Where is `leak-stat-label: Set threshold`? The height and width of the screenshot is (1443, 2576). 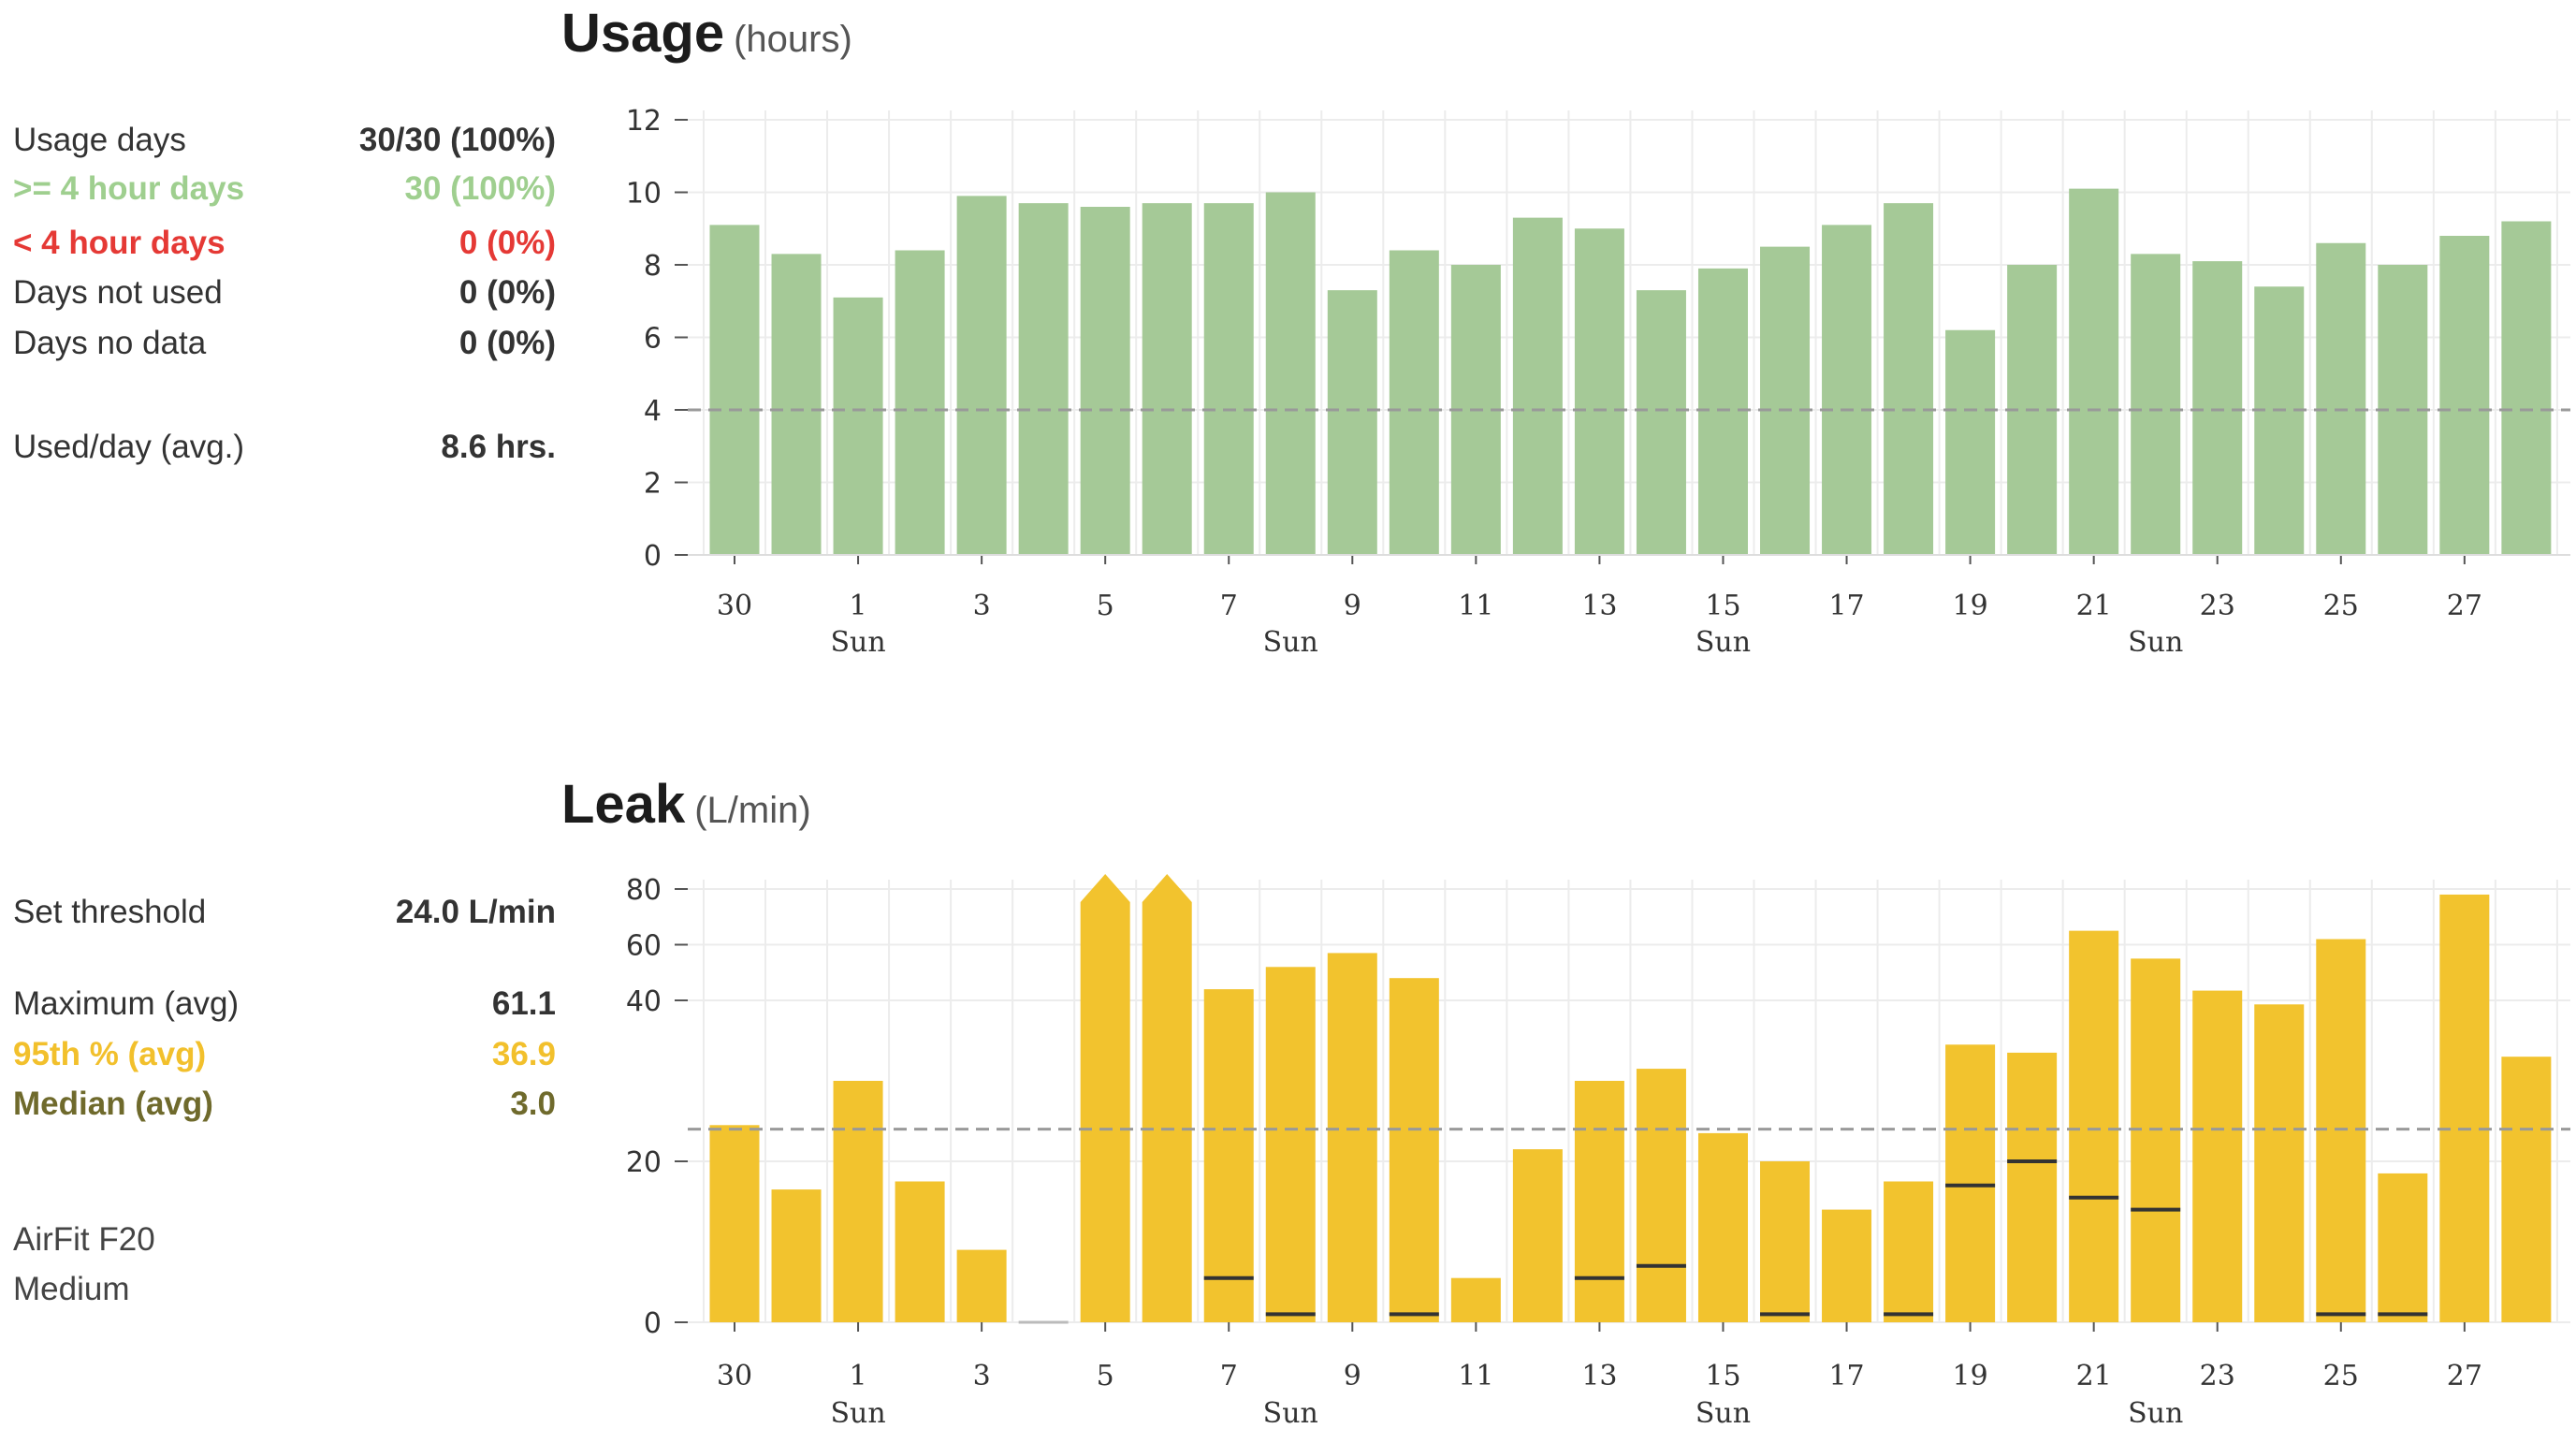 leak-stat-label: Set threshold is located at coordinates (110, 912).